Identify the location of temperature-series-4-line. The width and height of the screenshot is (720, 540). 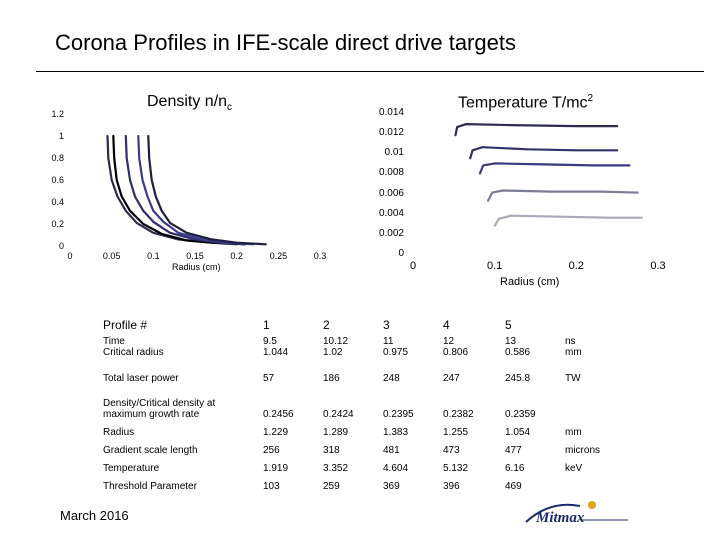
(562, 195).